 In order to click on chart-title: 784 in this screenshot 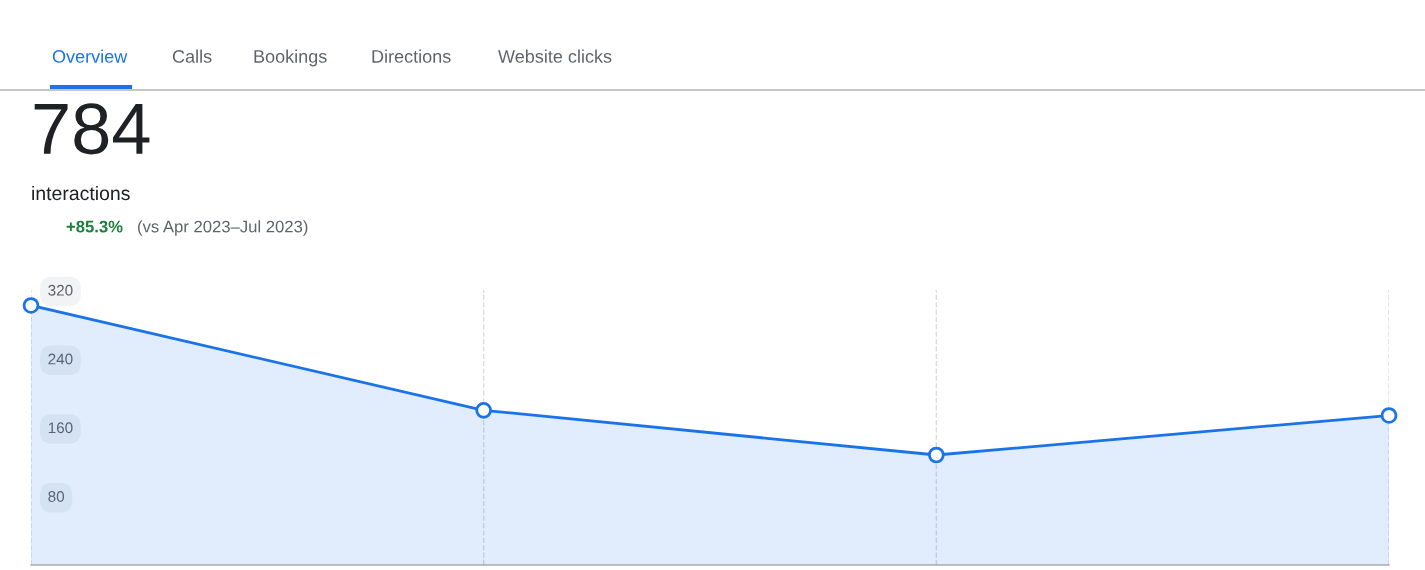, I will do `click(92, 129)`.